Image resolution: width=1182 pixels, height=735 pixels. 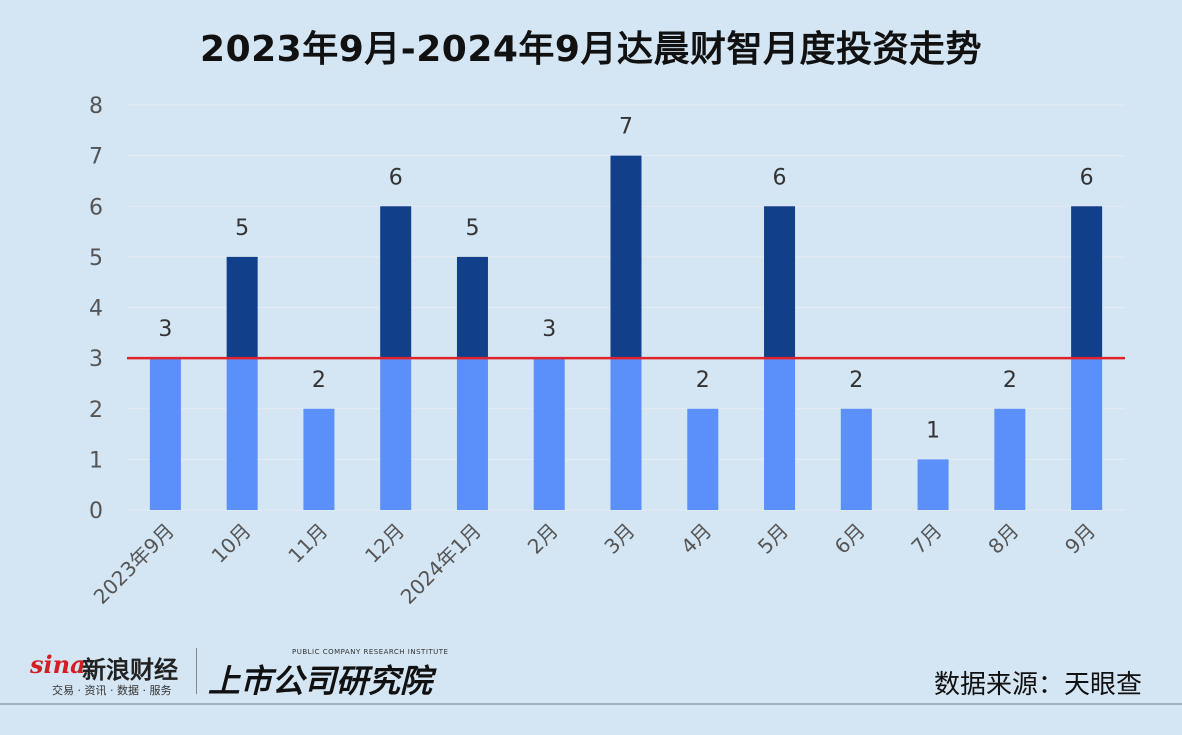 What do you see at coordinates (619, 539) in the screenshot?
I see `x-tick-label: 3月` at bounding box center [619, 539].